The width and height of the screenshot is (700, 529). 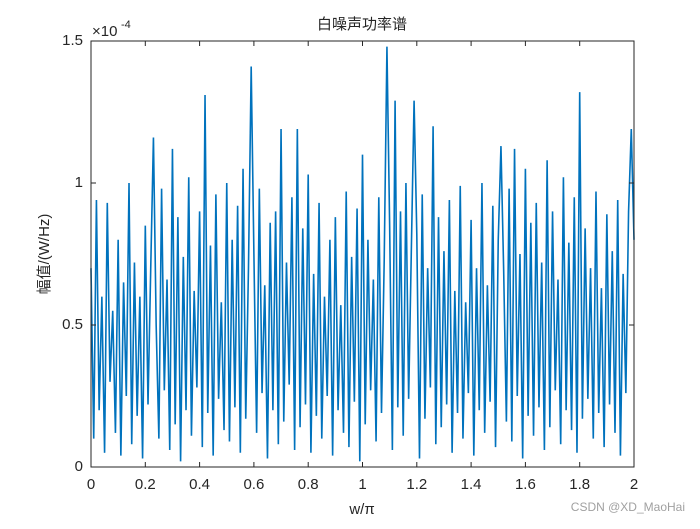 I want to click on x-axis-label: w/π, so click(x=361, y=509).